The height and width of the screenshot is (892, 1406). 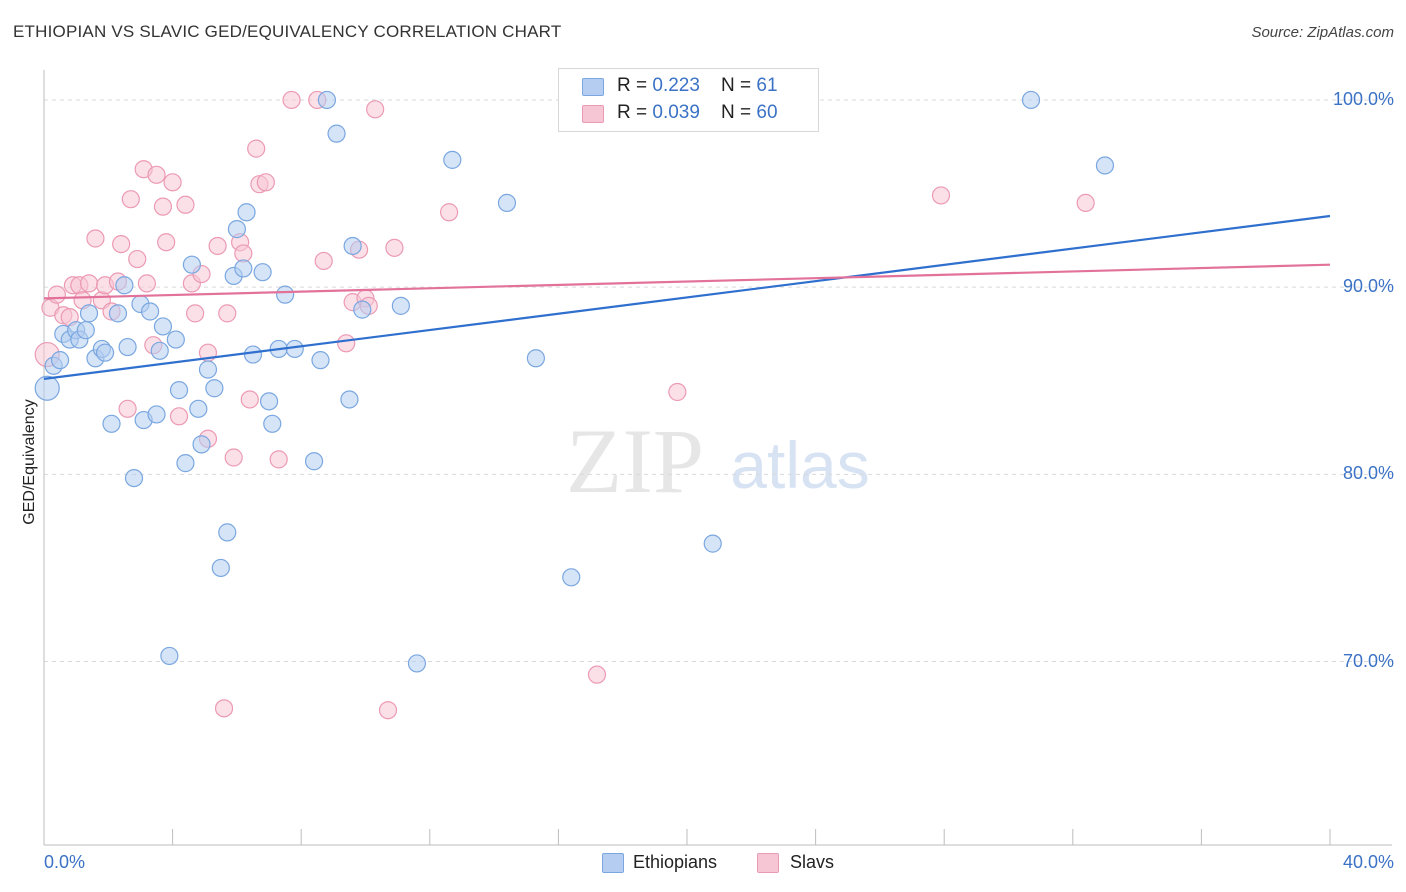 What do you see at coordinates (1368, 286) in the screenshot?
I see `y-tick-label: 90.0%` at bounding box center [1368, 286].